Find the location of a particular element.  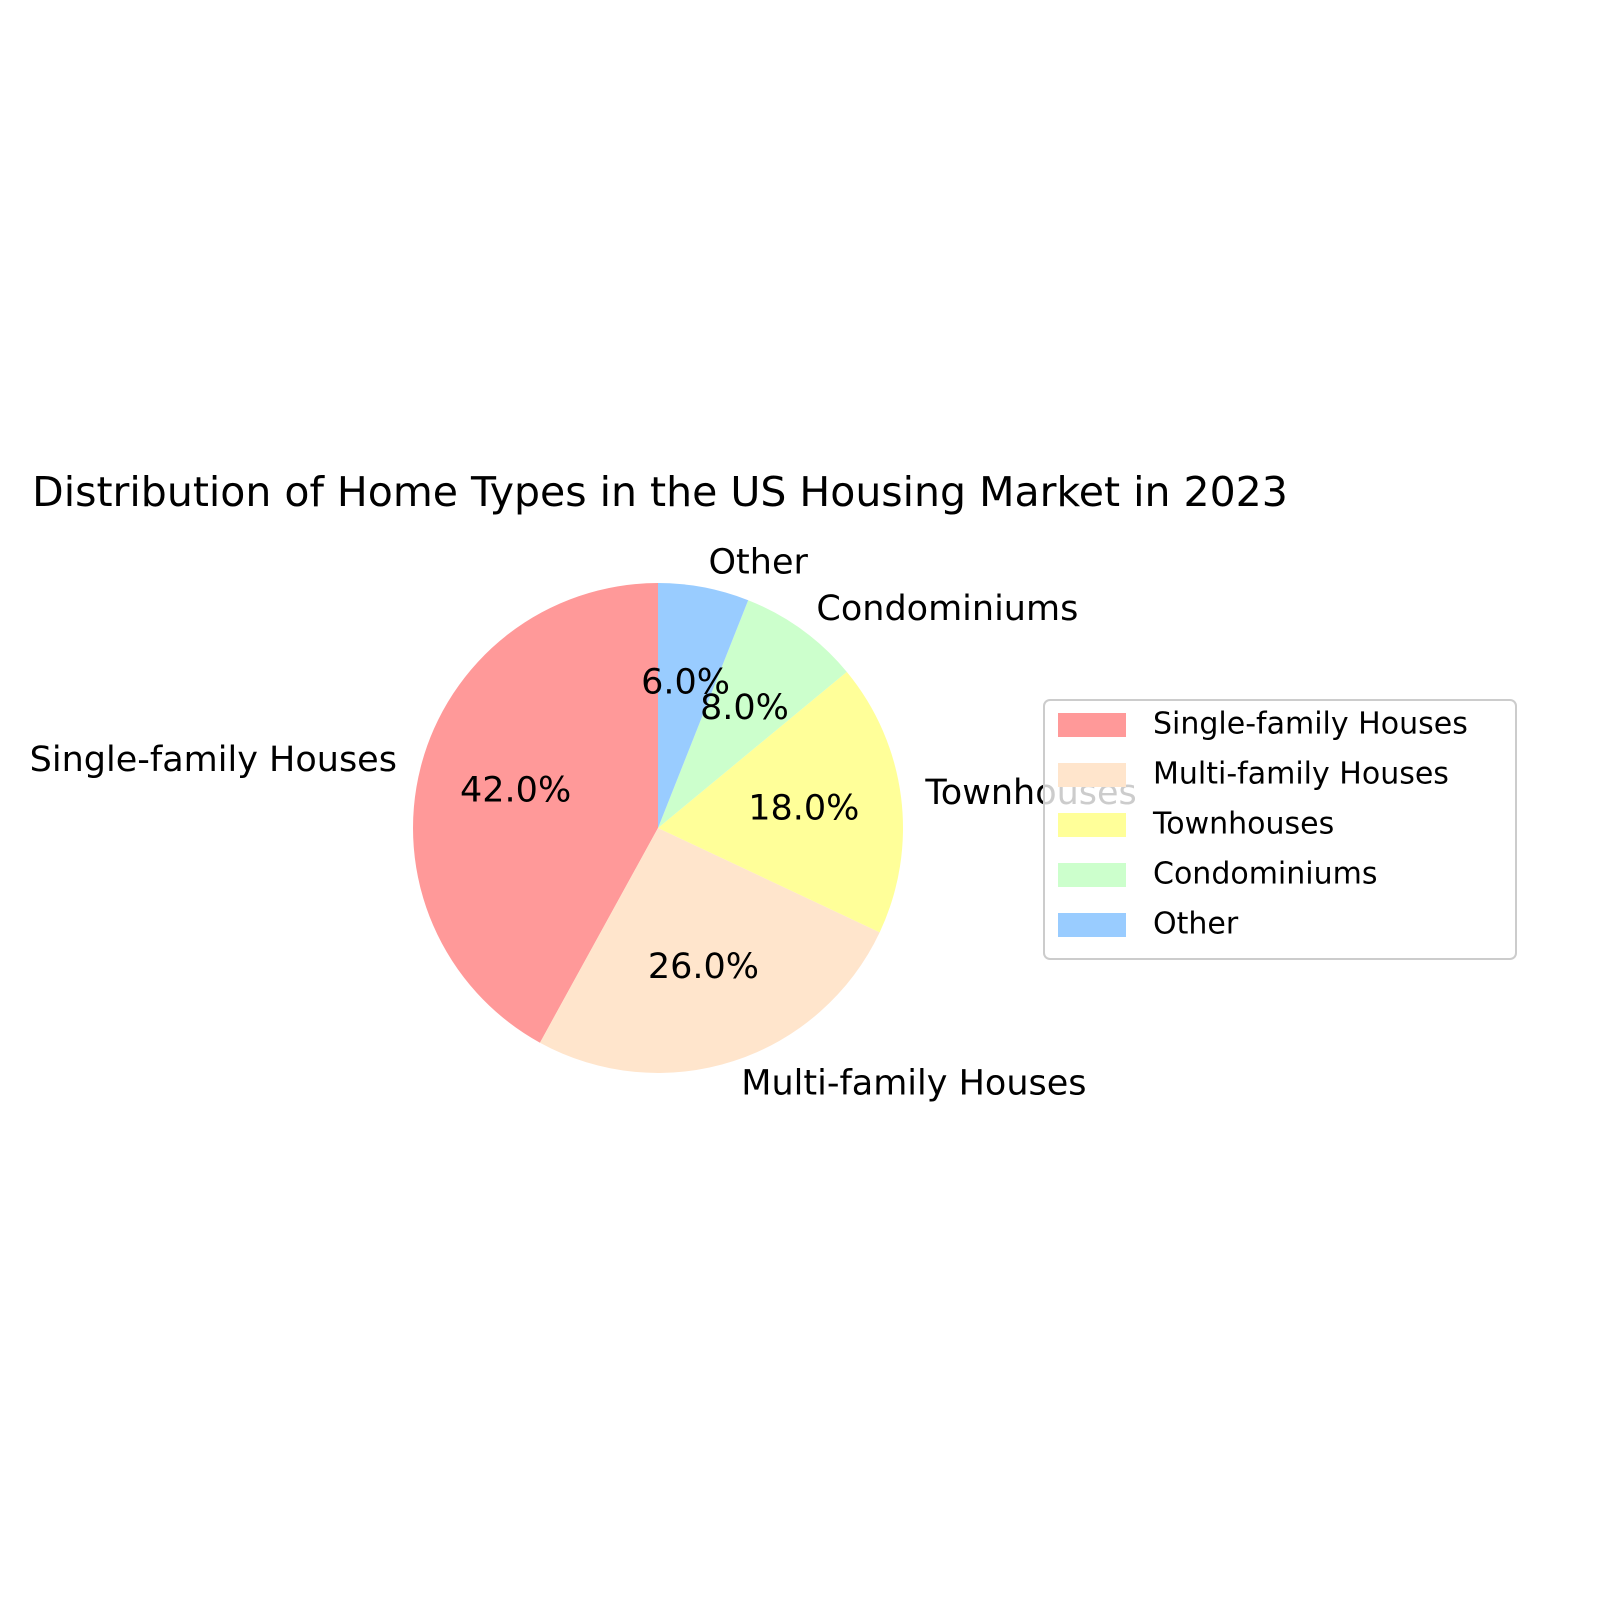

pie-slice-townhouses is located at coordinates (780, 802).